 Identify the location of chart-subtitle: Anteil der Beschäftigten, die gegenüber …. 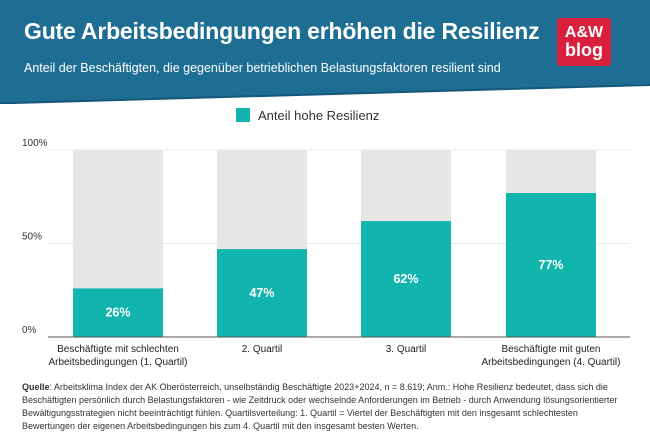
(262, 68).